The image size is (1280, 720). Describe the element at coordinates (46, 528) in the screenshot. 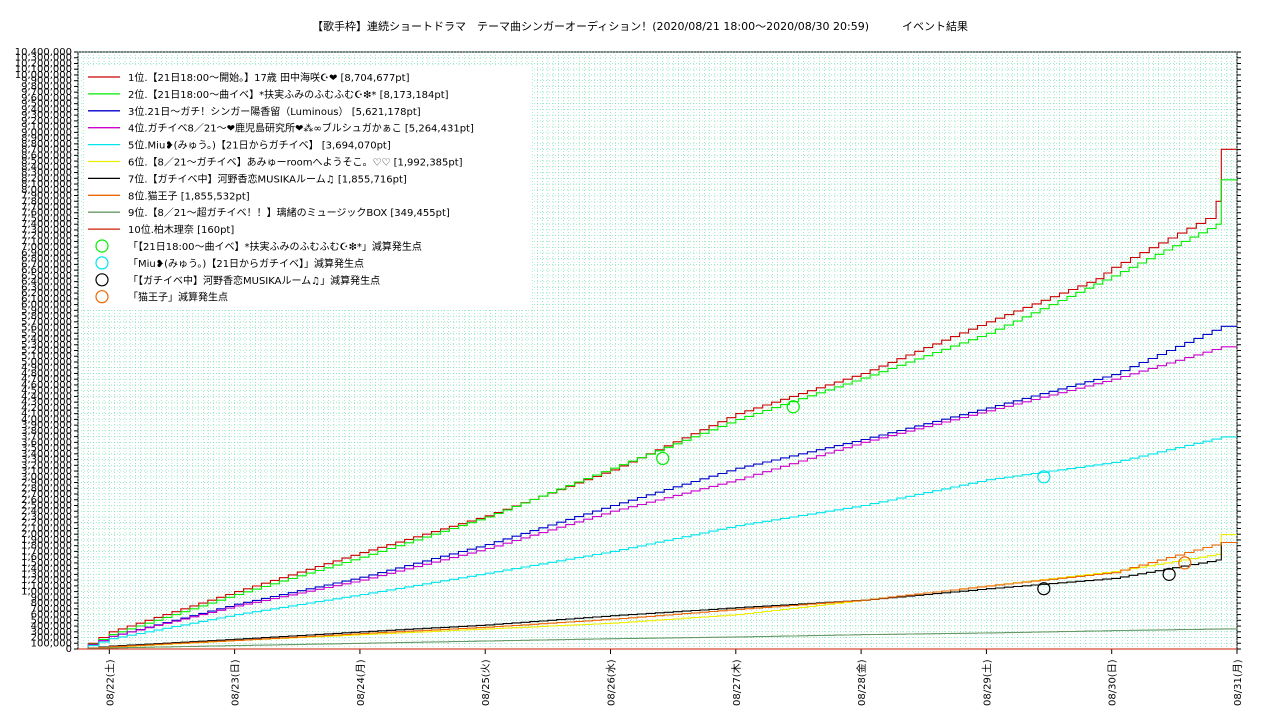

I see `y-tick-label: 2,100,000` at that location.